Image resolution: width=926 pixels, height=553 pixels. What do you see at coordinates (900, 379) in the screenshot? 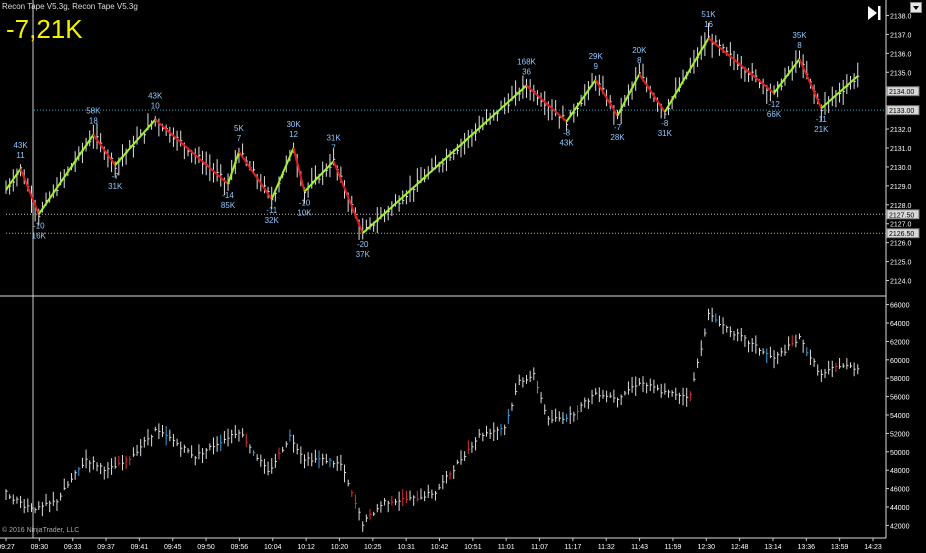
I see `delta-y-tick-label: 58000` at bounding box center [900, 379].